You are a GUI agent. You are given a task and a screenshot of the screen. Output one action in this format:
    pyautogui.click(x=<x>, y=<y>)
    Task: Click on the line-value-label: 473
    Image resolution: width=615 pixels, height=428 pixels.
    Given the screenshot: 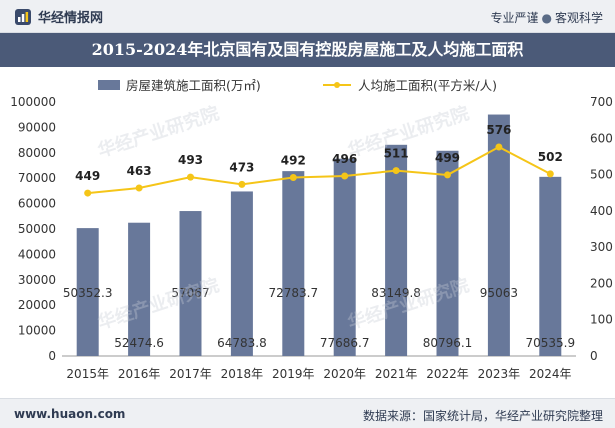 What is the action you would take?
    pyautogui.click(x=241, y=167)
    